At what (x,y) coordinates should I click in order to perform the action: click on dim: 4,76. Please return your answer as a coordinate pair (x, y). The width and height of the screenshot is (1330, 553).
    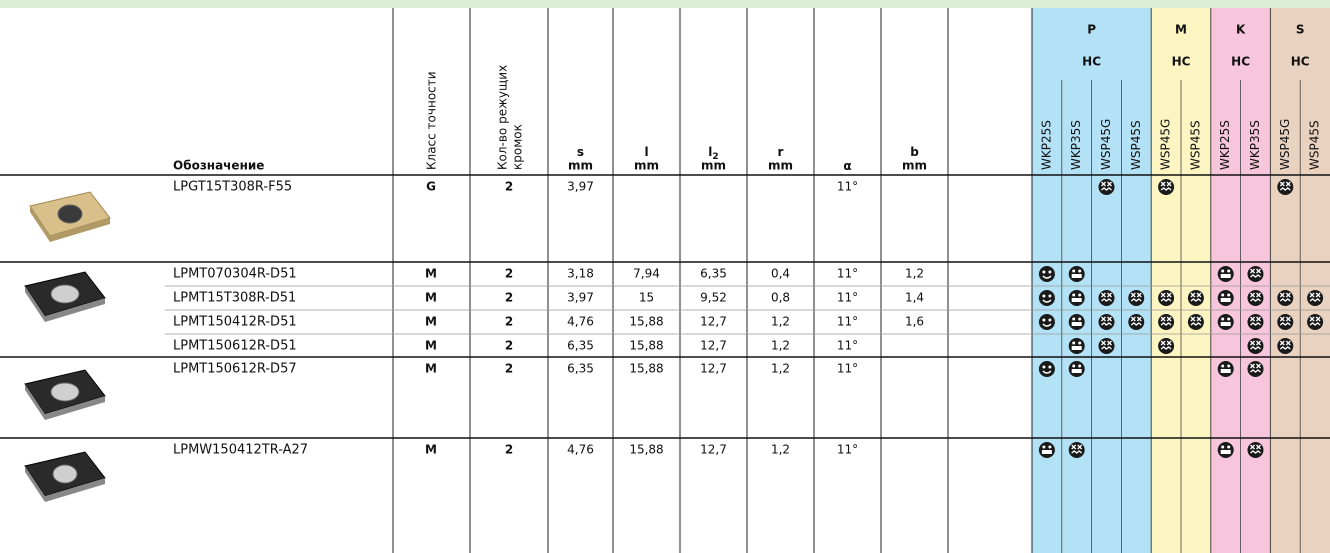
    Looking at the image, I should click on (580, 450).